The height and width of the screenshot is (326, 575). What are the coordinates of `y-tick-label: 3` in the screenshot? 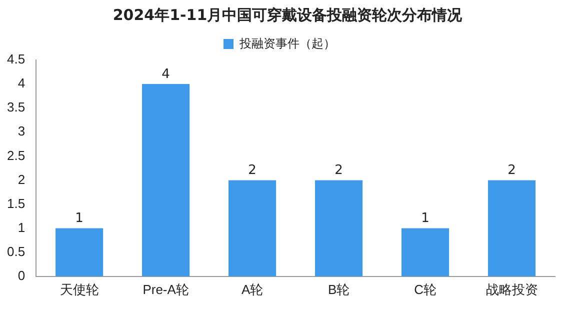 It's located at (22, 131).